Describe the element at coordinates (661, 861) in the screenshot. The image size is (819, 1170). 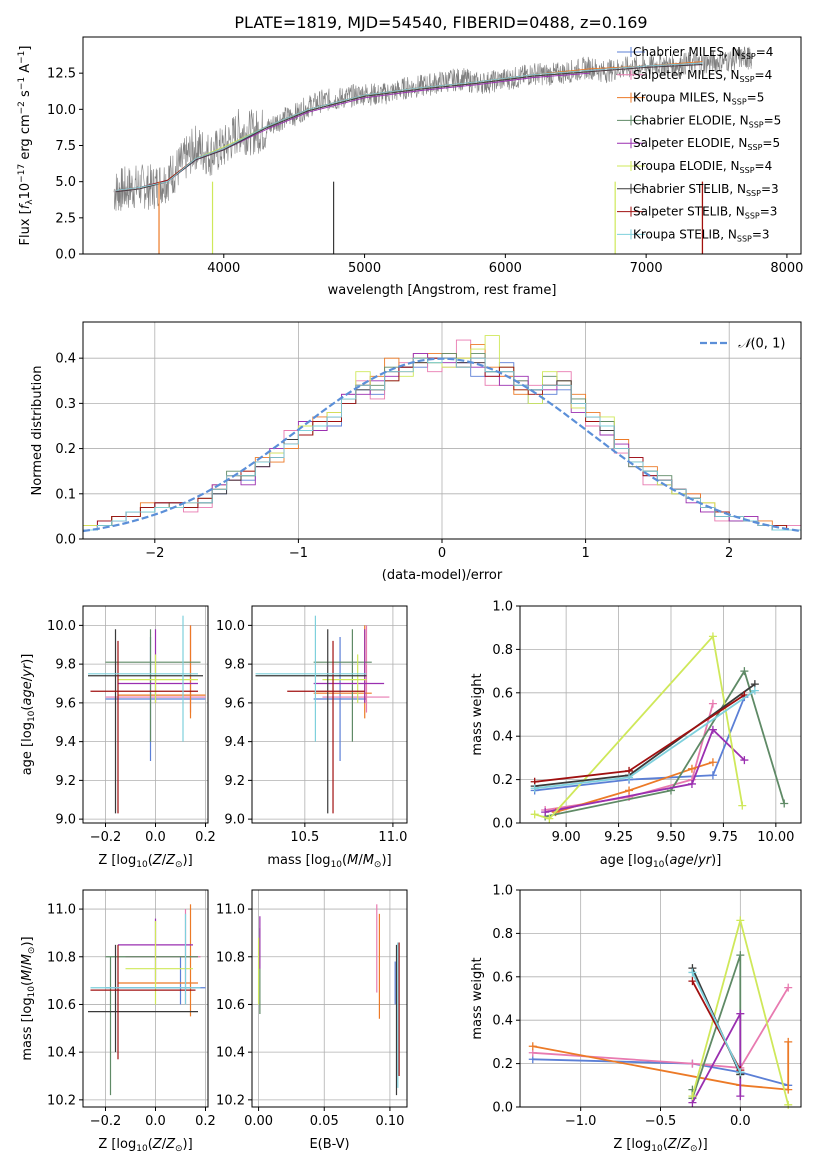
I see `x-axis-label: age [log10(age/yr)]` at that location.